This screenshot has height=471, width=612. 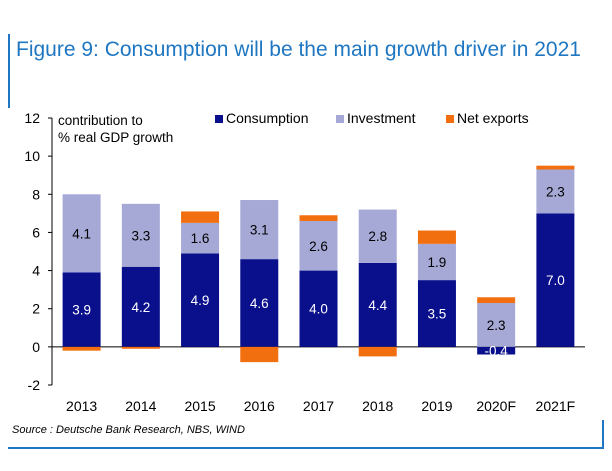 I want to click on bar-net-exports-2019, so click(x=436, y=237).